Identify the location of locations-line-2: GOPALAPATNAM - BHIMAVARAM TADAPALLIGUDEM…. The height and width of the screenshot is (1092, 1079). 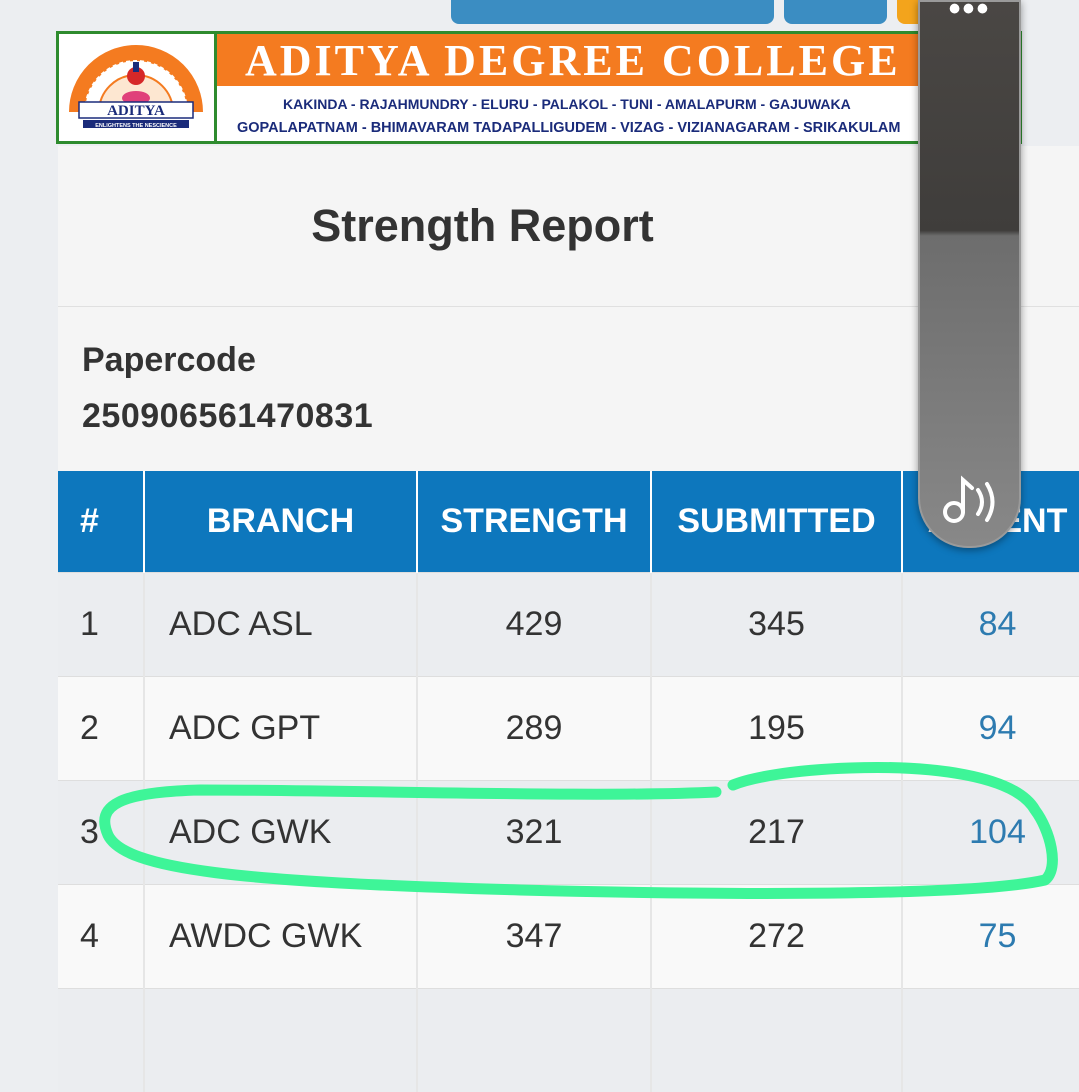
(618, 128).